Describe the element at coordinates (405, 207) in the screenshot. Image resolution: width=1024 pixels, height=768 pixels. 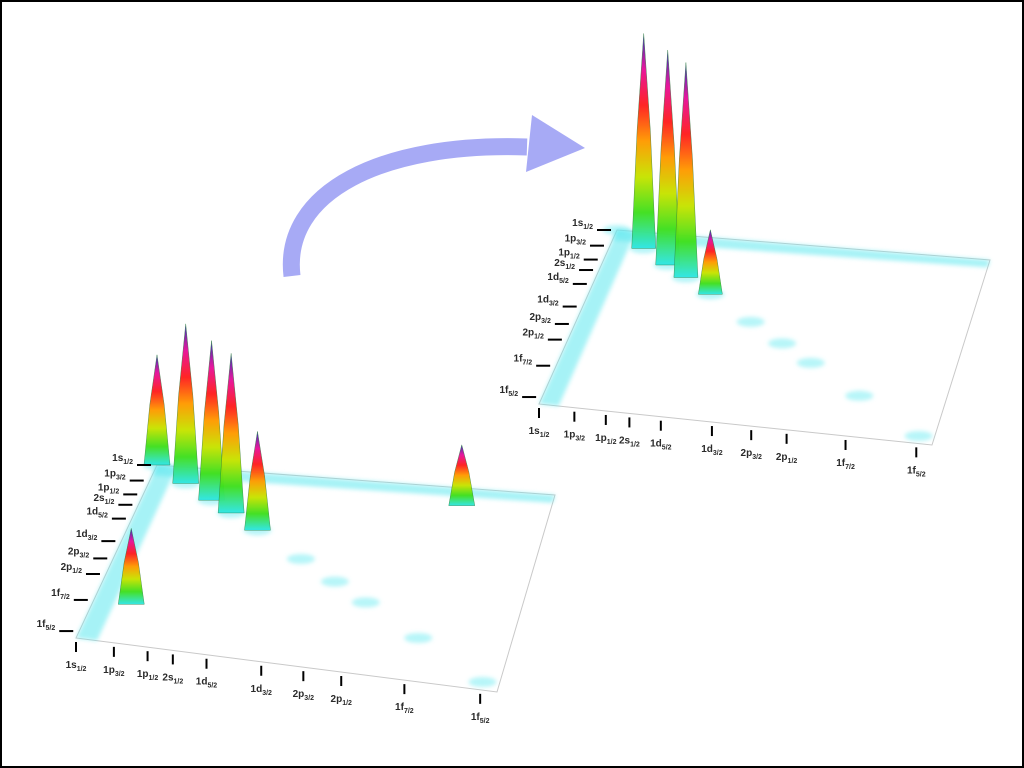
I see `arrow-shaft` at that location.